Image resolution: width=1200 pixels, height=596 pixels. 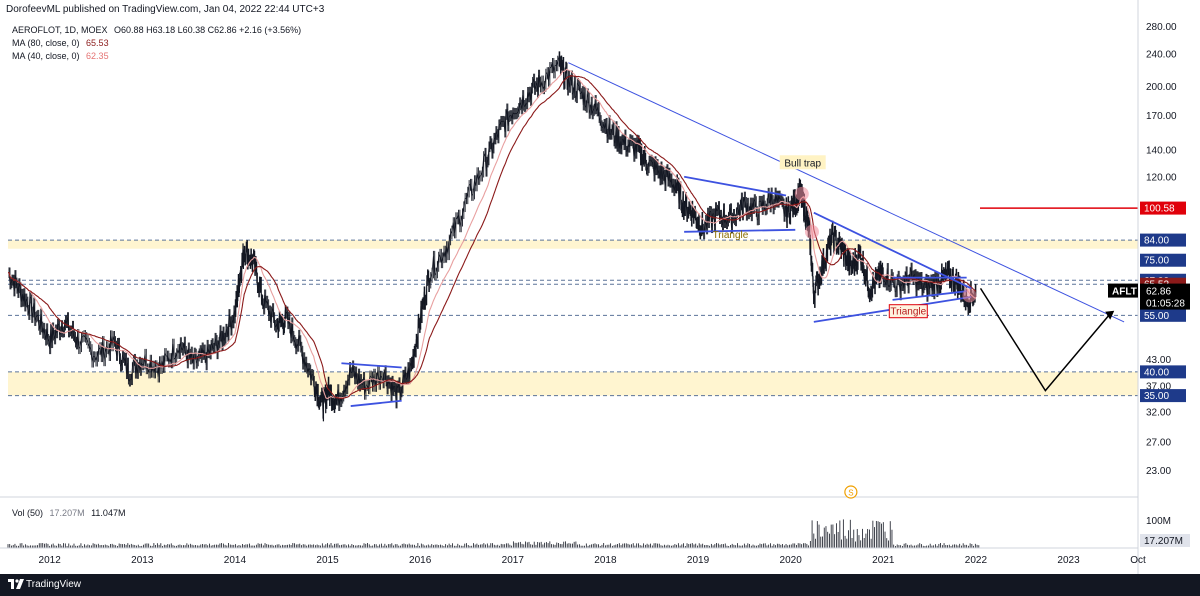 I want to click on projection-path, so click(x=1045, y=339).